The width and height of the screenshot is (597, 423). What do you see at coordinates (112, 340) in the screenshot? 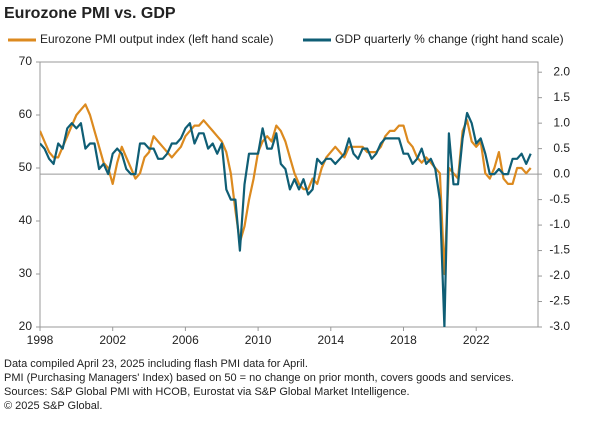
I see `x-tick-label: 2002` at bounding box center [112, 340].